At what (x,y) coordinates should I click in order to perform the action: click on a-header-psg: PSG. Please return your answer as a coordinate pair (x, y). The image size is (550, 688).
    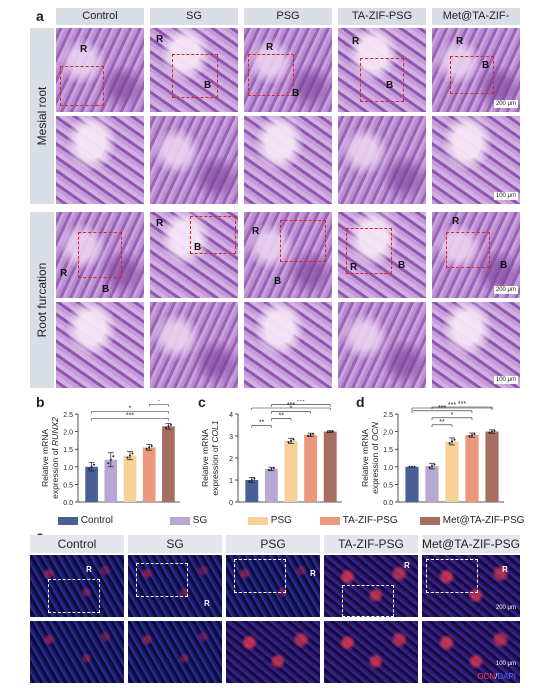
    Looking at the image, I should click on (288, 16).